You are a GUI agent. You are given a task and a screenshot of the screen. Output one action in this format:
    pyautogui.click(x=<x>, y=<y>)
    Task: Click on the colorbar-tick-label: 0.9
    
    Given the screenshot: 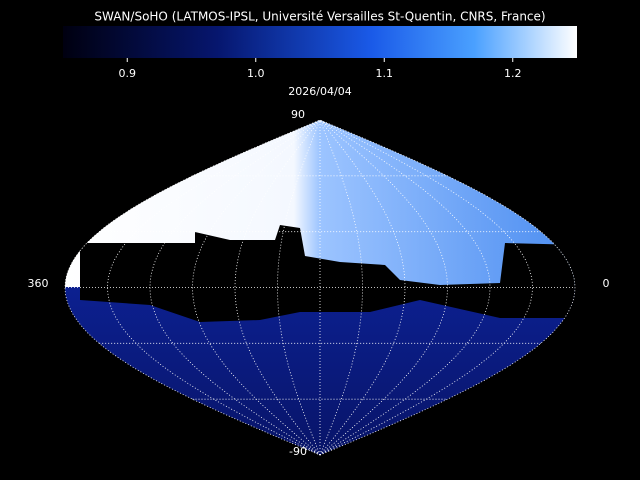 What is the action you would take?
    pyautogui.click(x=128, y=73)
    